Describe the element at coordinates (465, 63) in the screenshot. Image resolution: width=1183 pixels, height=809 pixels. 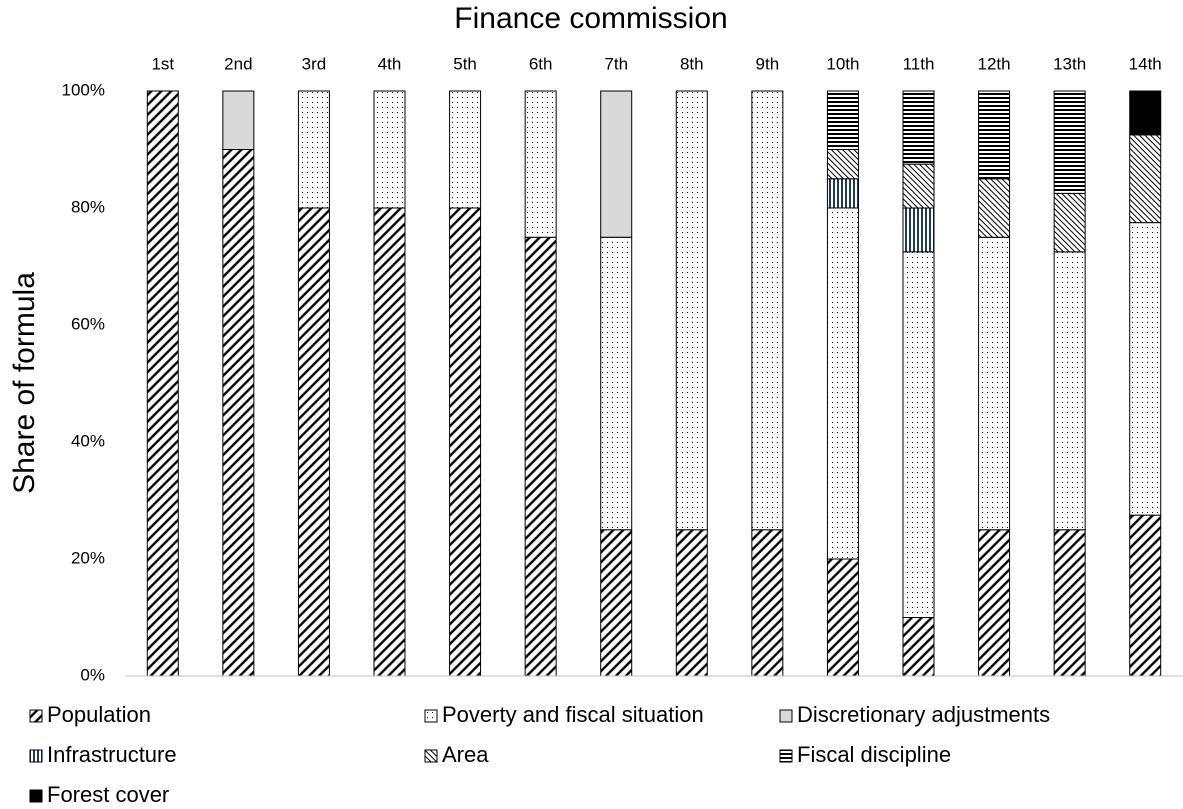
I see `x-tick-label: 5th` at that location.